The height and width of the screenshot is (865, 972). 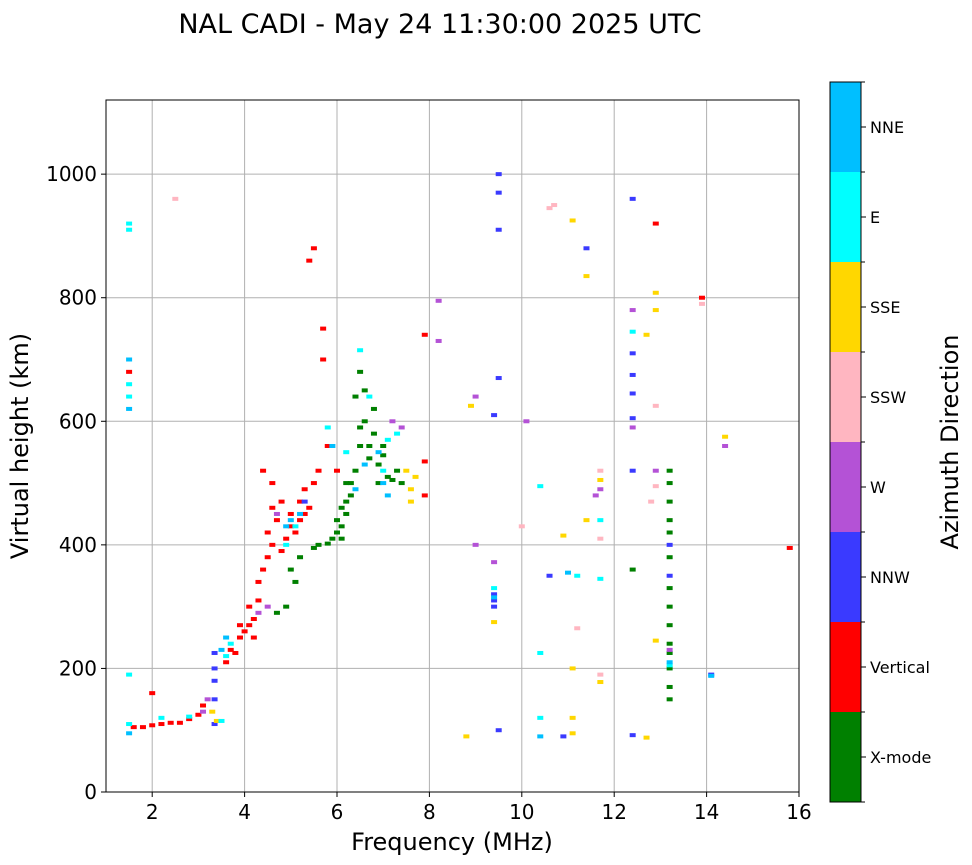 I want to click on y-tick-label: 400, so click(x=78, y=545).